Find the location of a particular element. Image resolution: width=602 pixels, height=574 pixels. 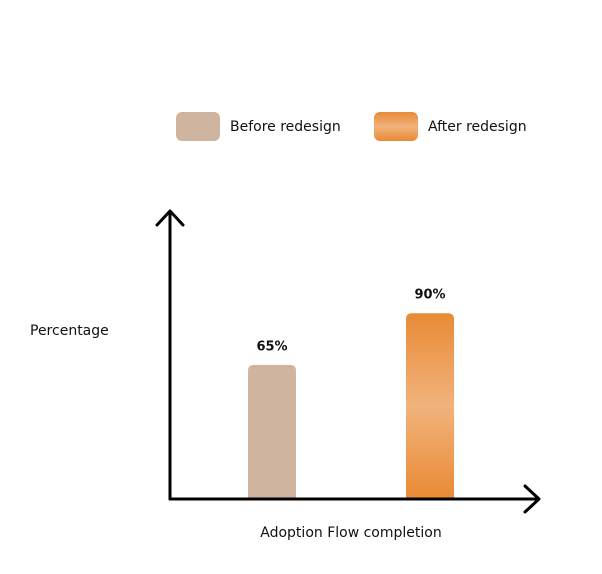

y-axis is located at coordinates (170, 355).